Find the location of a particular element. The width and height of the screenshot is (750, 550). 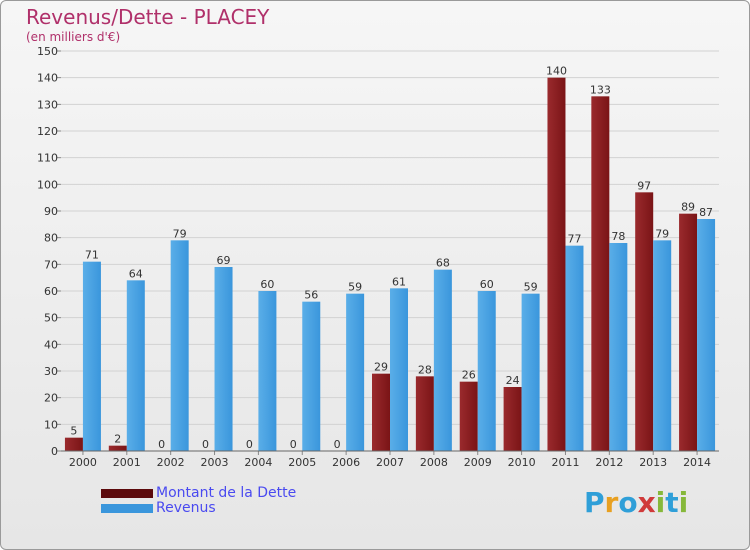

revenue-value-label: 61 is located at coordinates (399, 281).